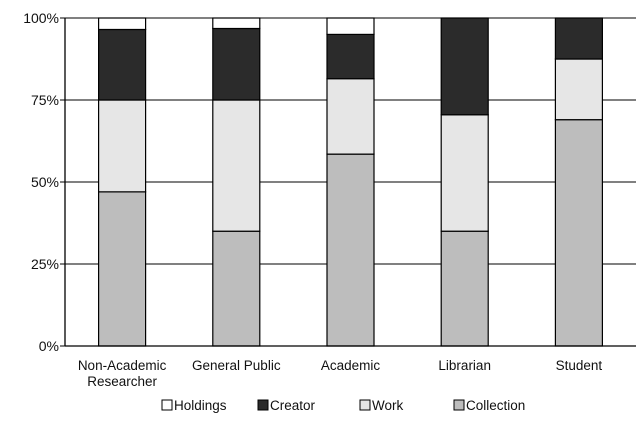 This screenshot has width=639, height=424. I want to click on bar-general-public-work, so click(236, 165).